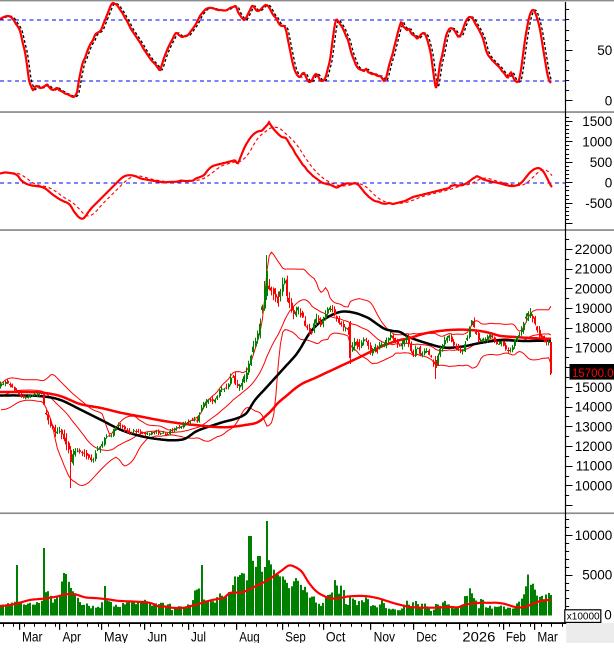 The height and width of the screenshot is (648, 614). What do you see at coordinates (594, 347) in the screenshot?
I see `svg-text: 17000` at bounding box center [594, 347].